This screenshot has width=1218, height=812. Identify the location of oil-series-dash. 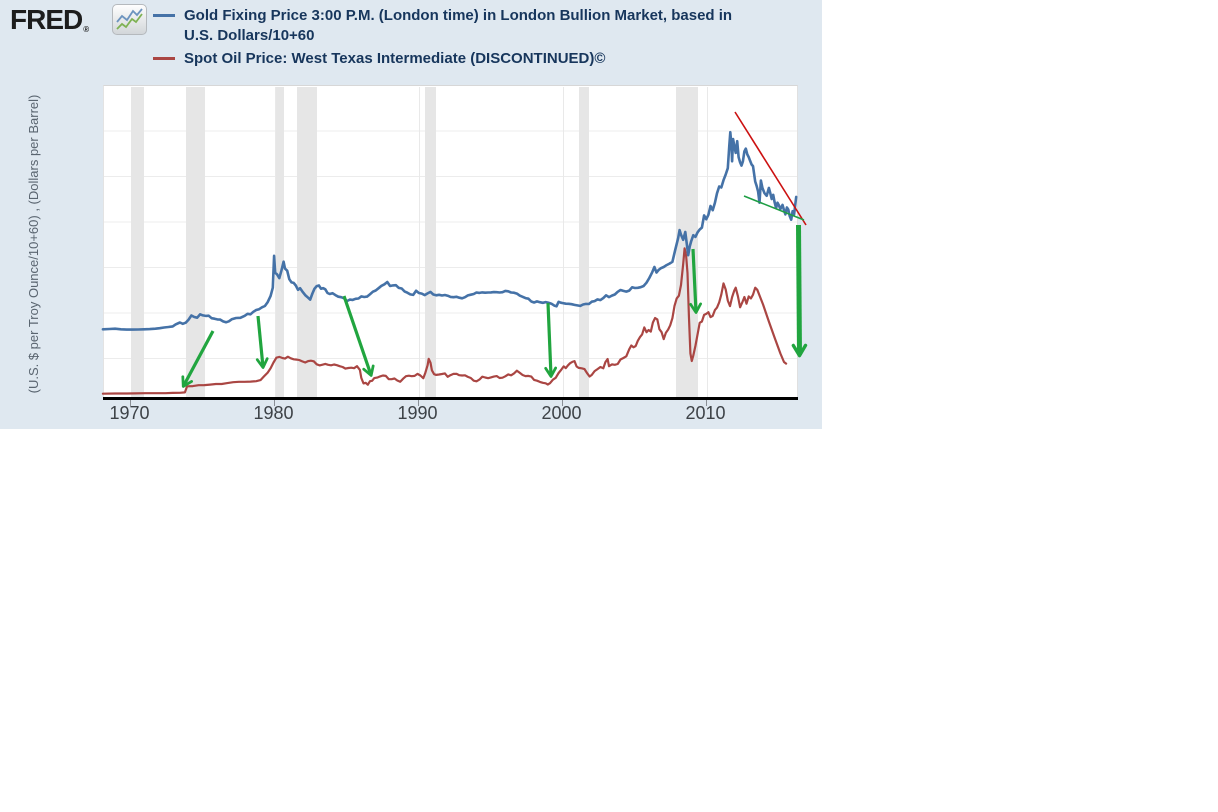
(164, 58).